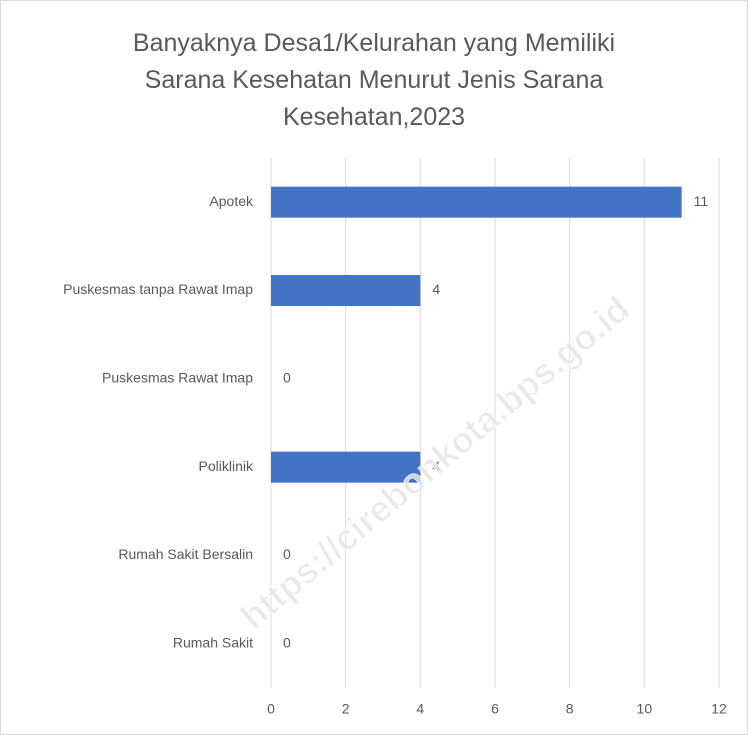 The width and height of the screenshot is (748, 735). What do you see at coordinates (177, 378) in the screenshot?
I see `y-tick-label: Puskesmas Rawat Imap` at bounding box center [177, 378].